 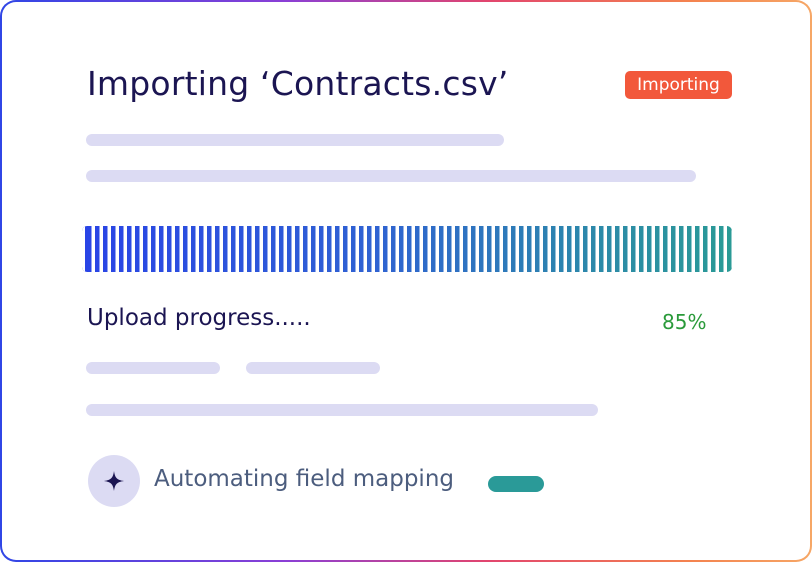 I want to click on status-text: Automating field mapping, so click(x=304, y=479).